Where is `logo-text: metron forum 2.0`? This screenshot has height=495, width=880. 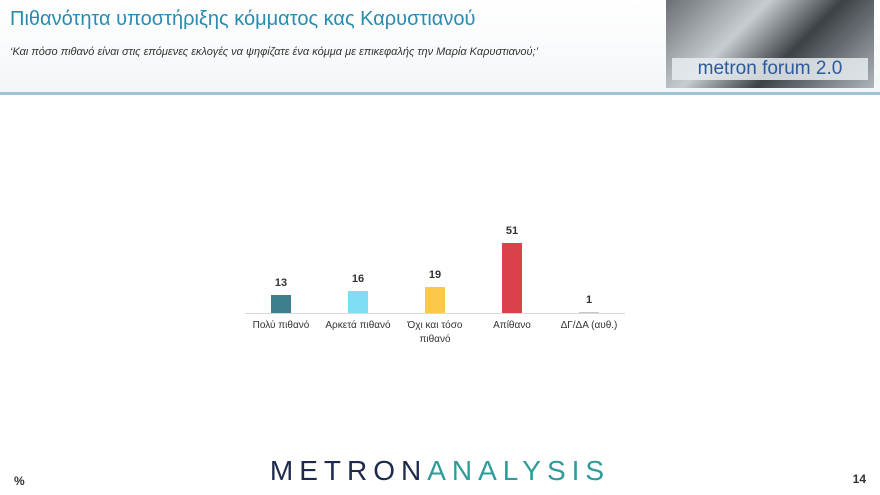
logo-text: metron forum 2.0 is located at coordinates (770, 69).